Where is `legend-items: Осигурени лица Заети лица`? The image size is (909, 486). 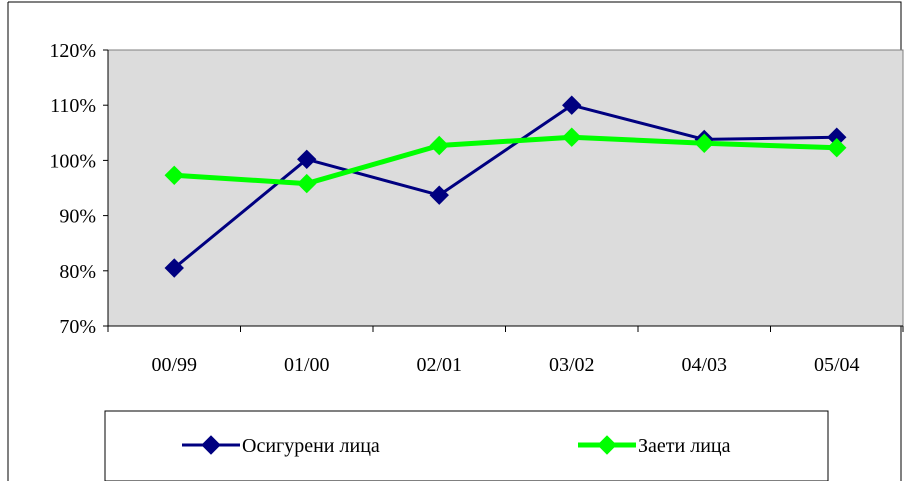 legend-items: Осигурени лица Заети лица is located at coordinates (456, 446).